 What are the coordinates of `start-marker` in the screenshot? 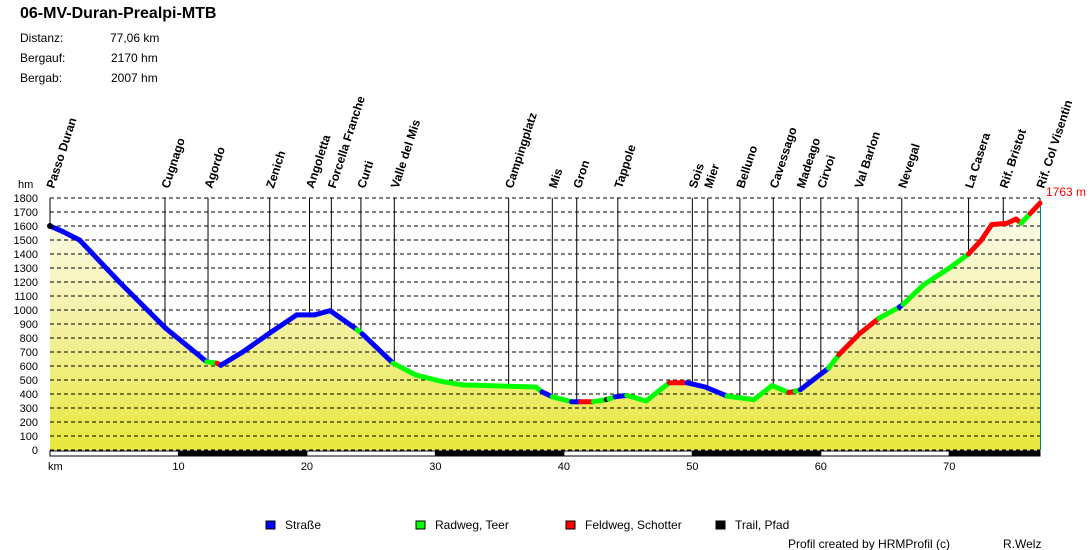 It's located at (50, 226).